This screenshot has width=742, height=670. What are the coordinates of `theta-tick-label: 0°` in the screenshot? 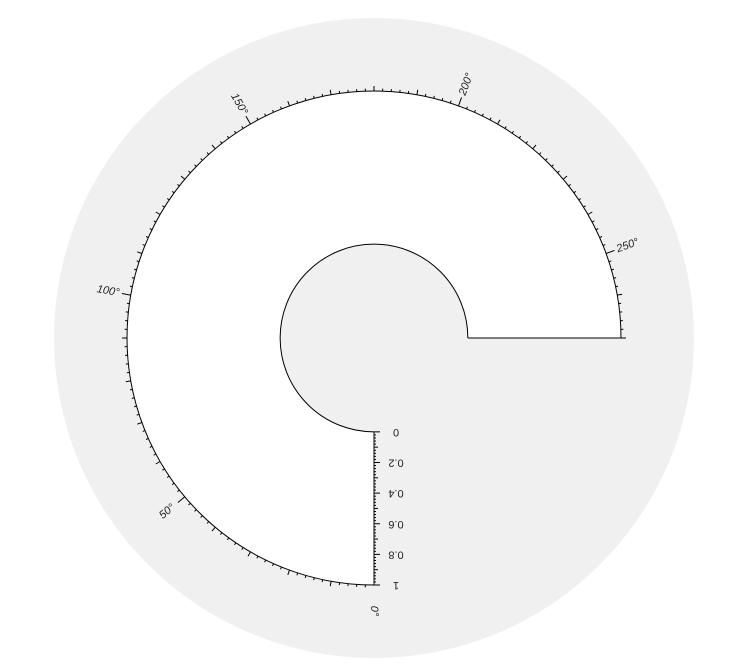 It's located at (374, 611).